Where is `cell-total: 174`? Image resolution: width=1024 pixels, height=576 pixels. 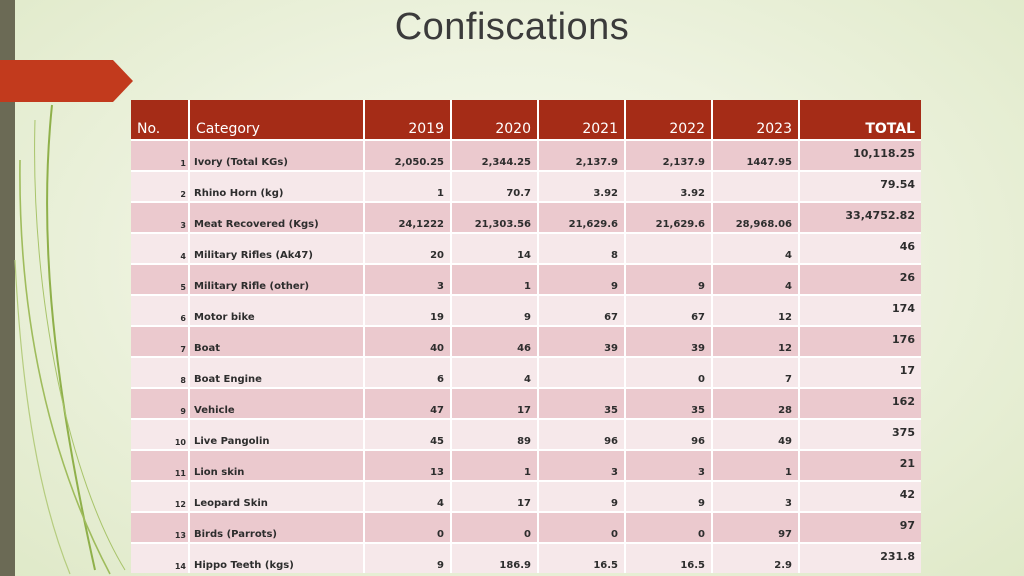
cell-total: 174 is located at coordinates (860, 310).